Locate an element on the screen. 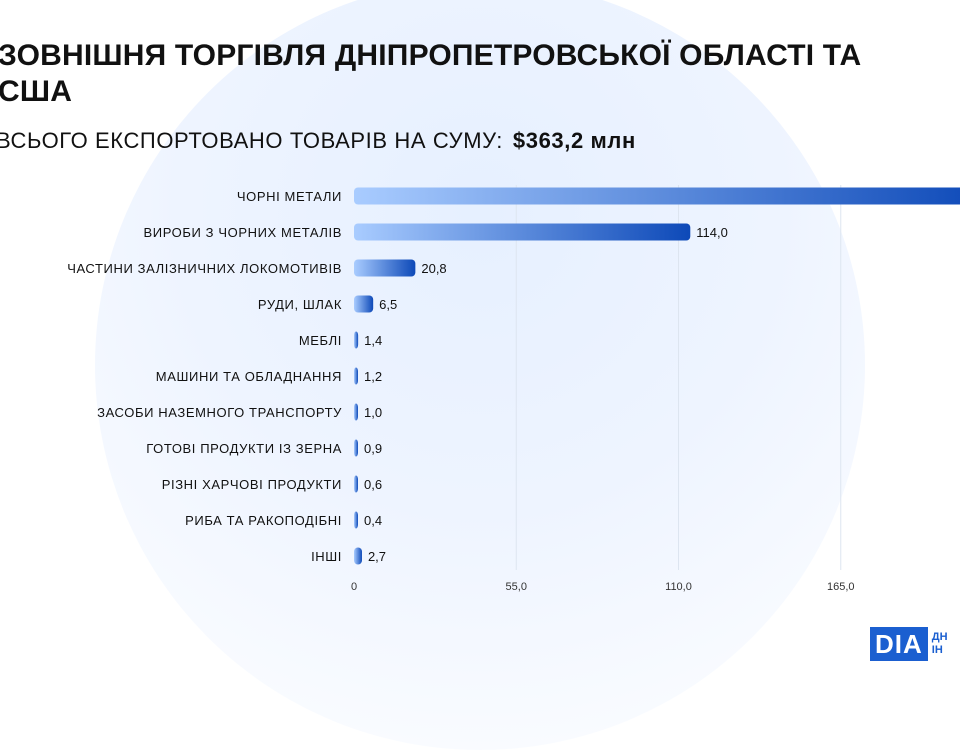 Image resolution: width=960 pixels, height=750 pixels. value-label: 0,4 is located at coordinates (373, 520).